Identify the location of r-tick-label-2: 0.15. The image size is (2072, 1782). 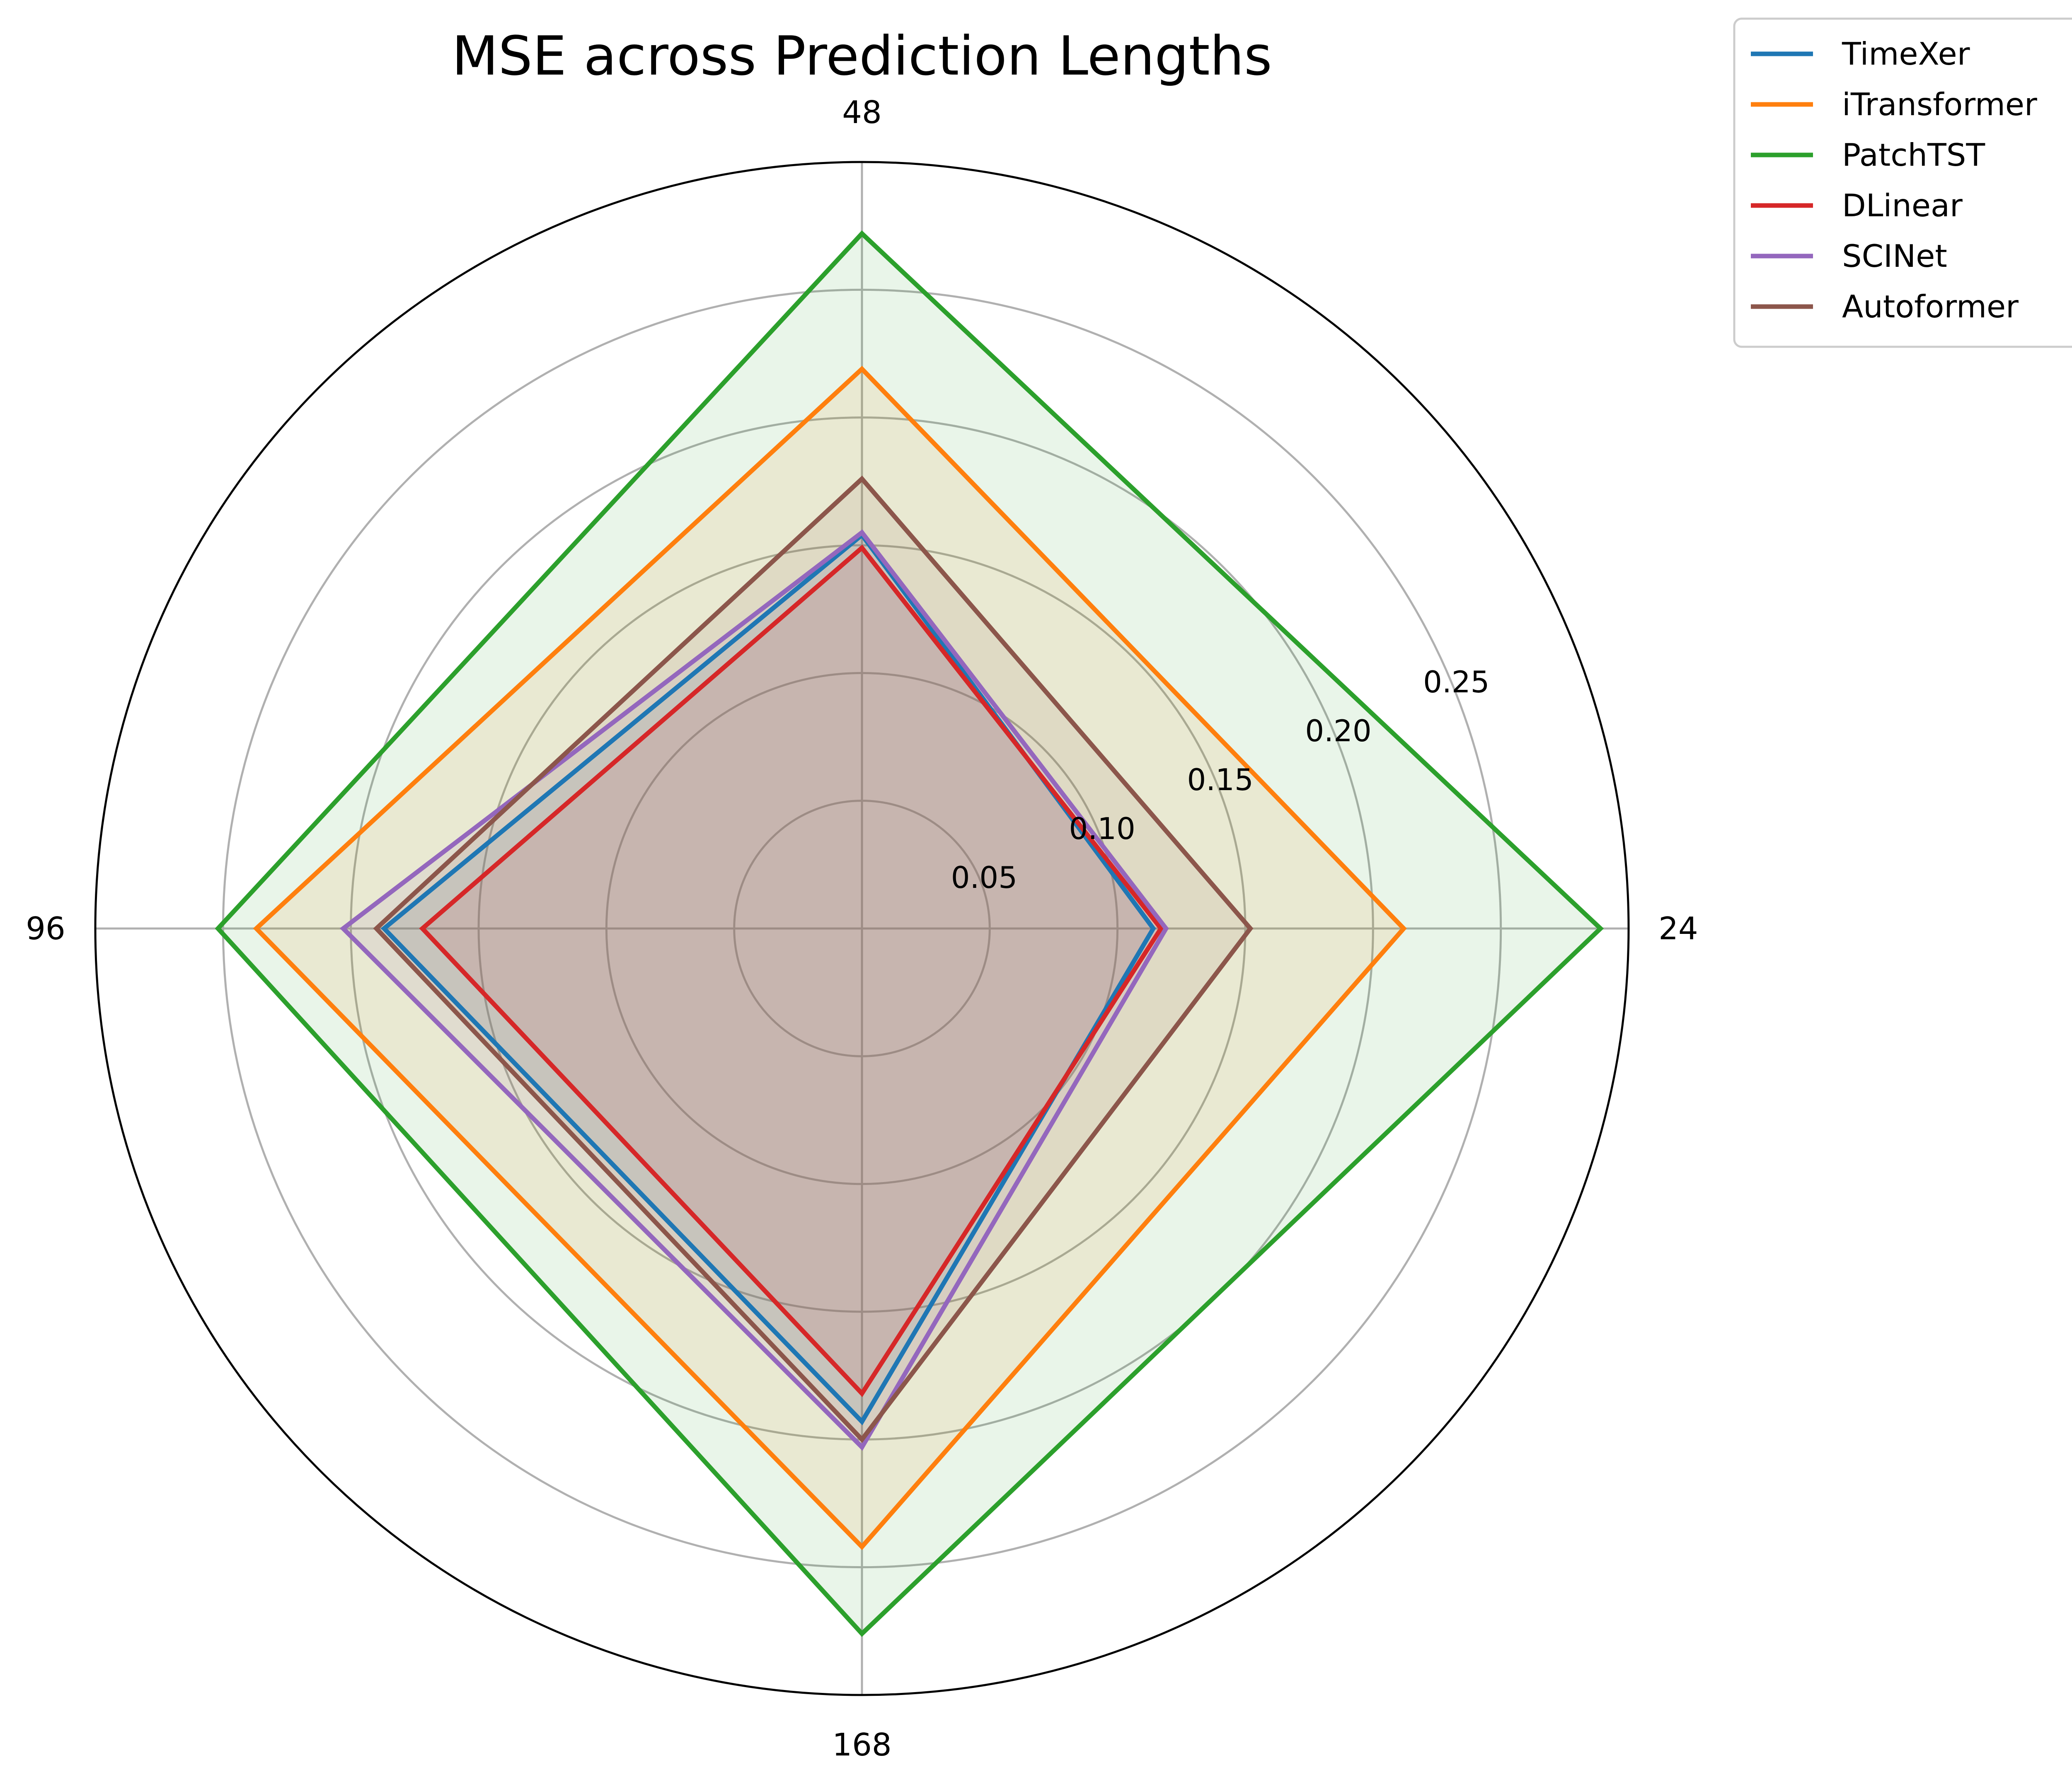
(1220, 779).